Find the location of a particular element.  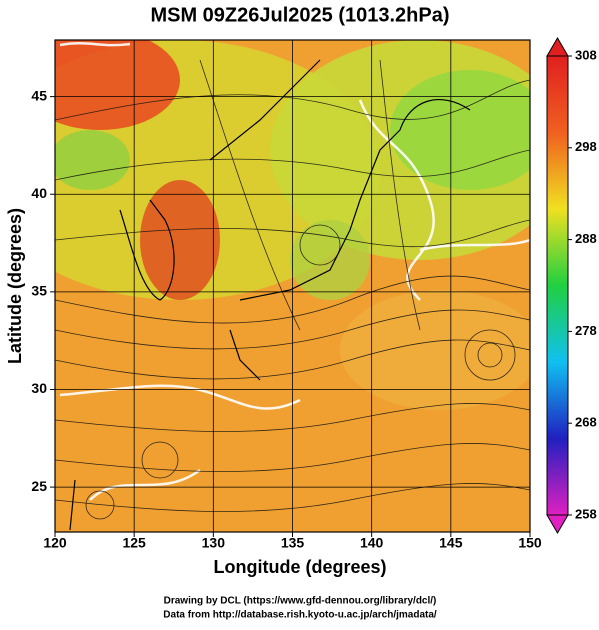

x-tick-label: 130 is located at coordinates (214, 543).